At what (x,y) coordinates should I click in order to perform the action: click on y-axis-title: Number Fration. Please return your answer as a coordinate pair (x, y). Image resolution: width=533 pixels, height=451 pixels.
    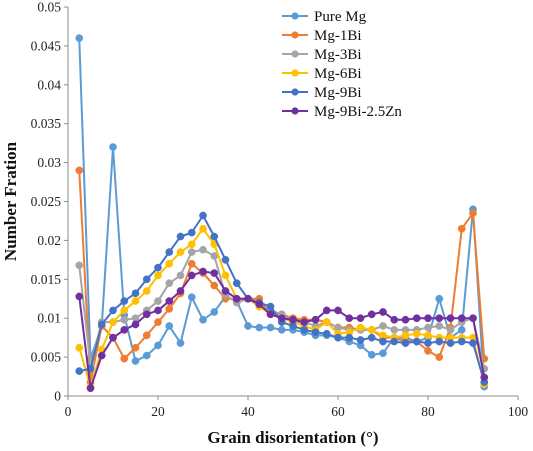
    Looking at the image, I should click on (10, 201).